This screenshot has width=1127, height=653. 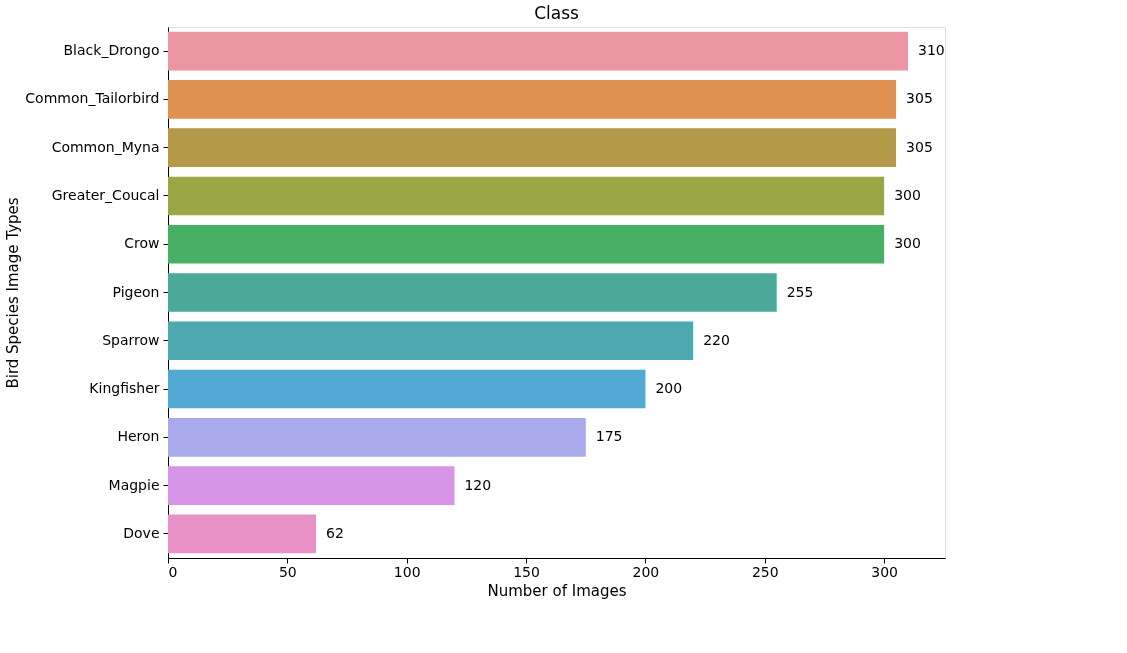 I want to click on y-tick-label: Sparrow, so click(x=131, y=339).